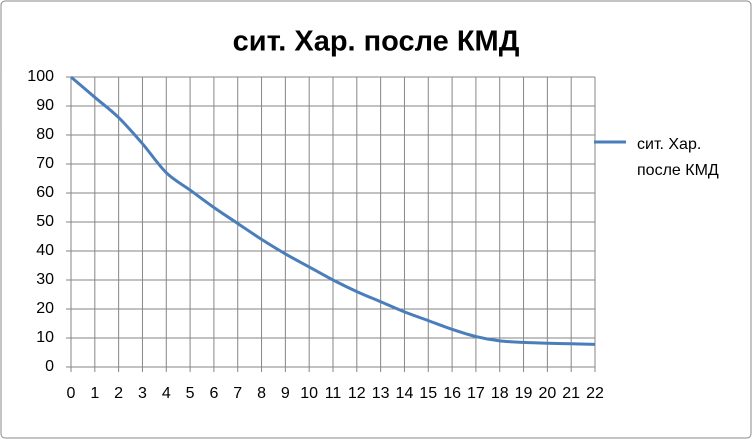 The width and height of the screenshot is (752, 439). I want to click on x-tick-label: 8, so click(261, 393).